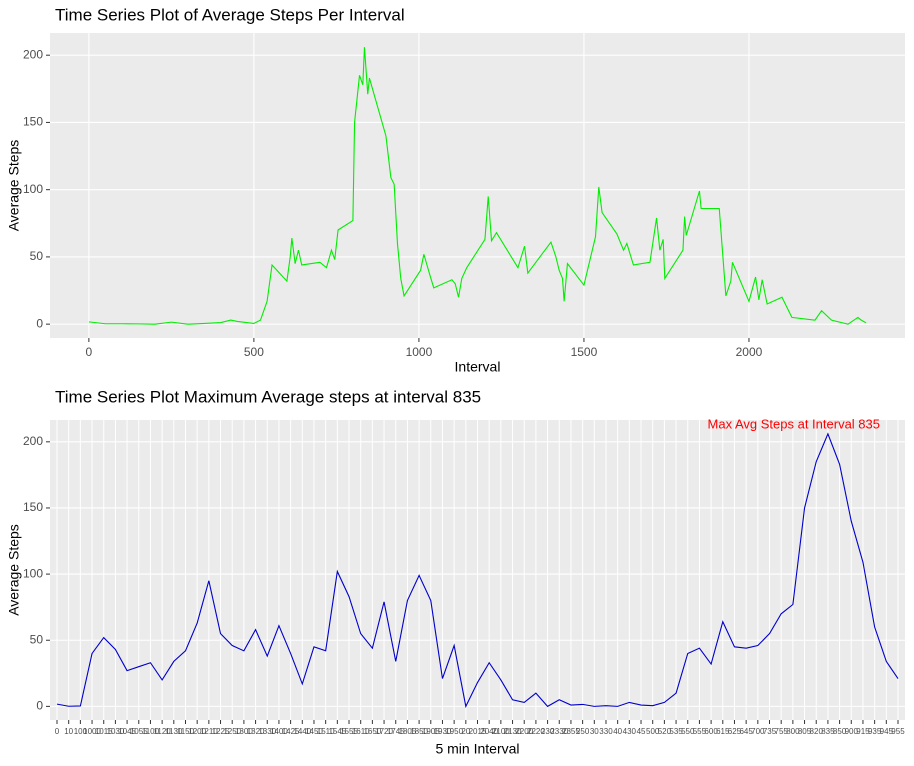 The width and height of the screenshot is (914, 766). Describe the element at coordinates (641, 731) in the screenshot. I see `x-tick-label: 45` at that location.